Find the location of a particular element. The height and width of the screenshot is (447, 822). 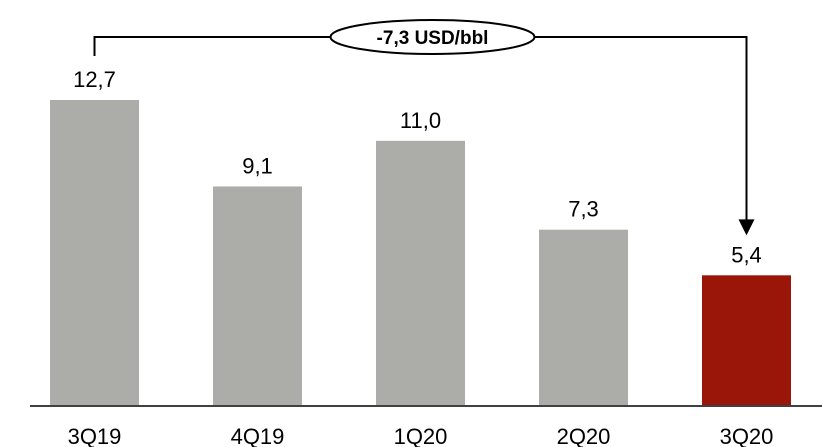

annotation-arrowhead is located at coordinates (746, 227).